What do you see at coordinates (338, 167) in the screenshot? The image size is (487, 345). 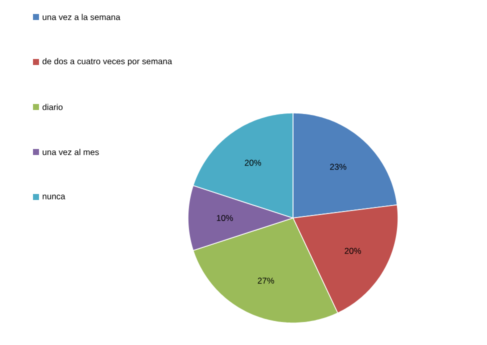 I see `data-label: 23%` at bounding box center [338, 167].